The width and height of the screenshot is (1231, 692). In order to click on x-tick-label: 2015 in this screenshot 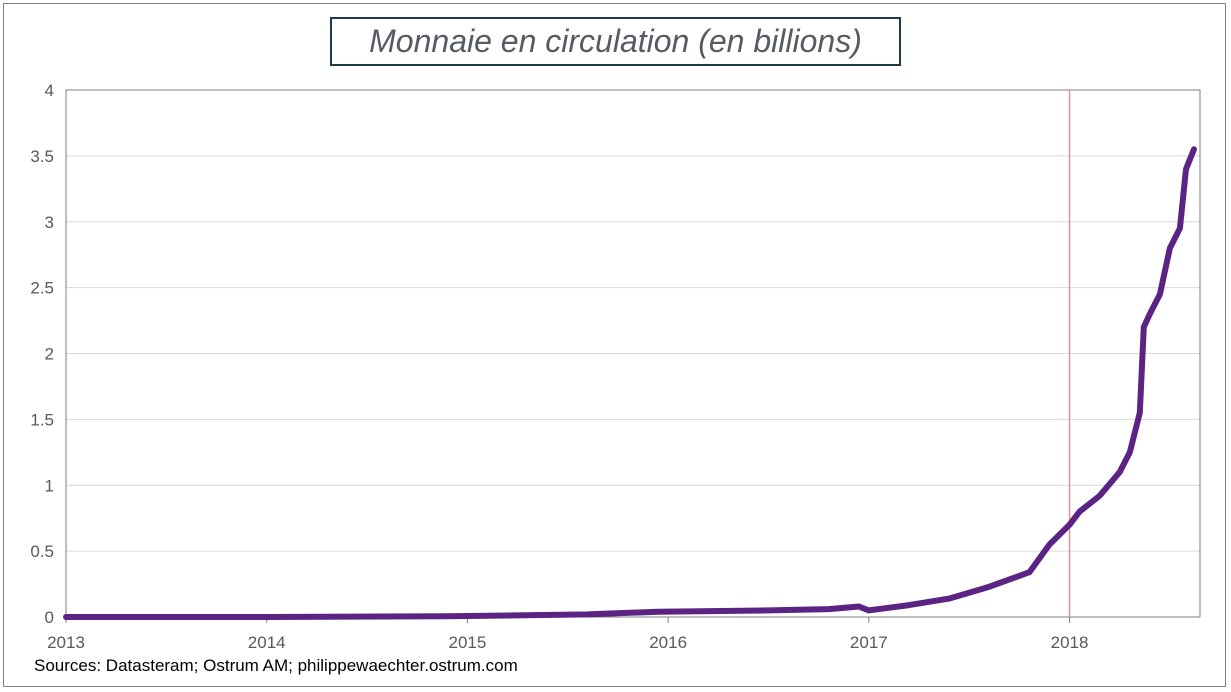, I will do `click(468, 642)`.